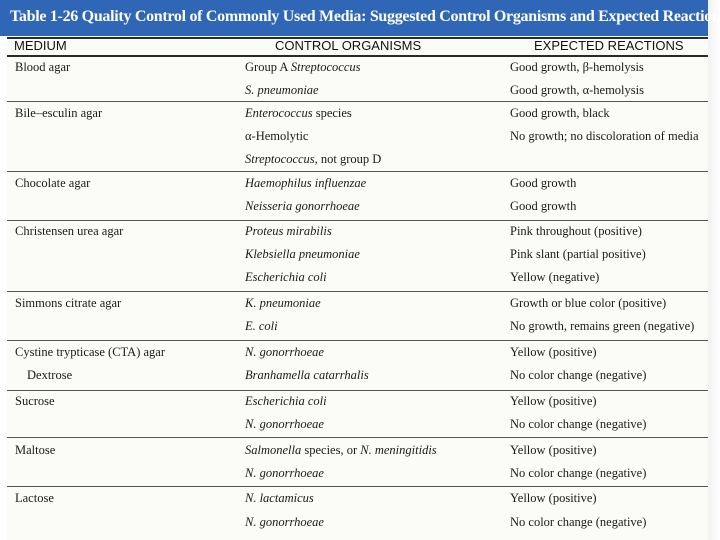  I want to click on control-organism-cell: K. pneumoniae, so click(283, 303).